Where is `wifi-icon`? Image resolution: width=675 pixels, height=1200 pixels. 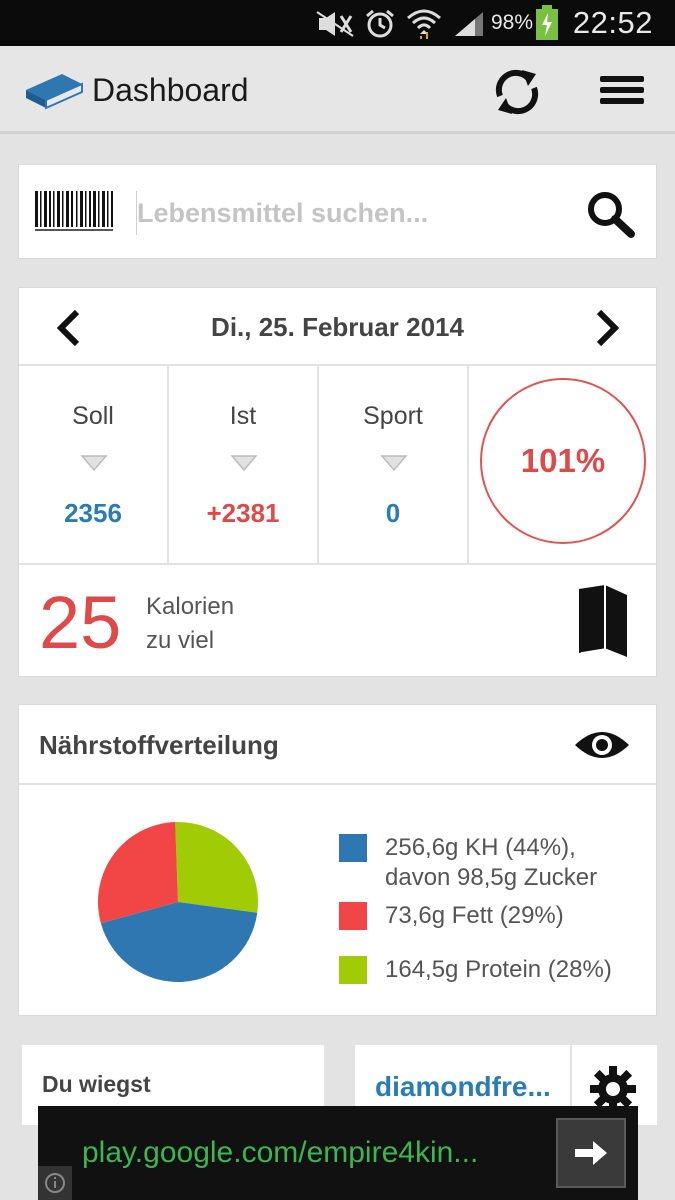 wifi-icon is located at coordinates (424, 24).